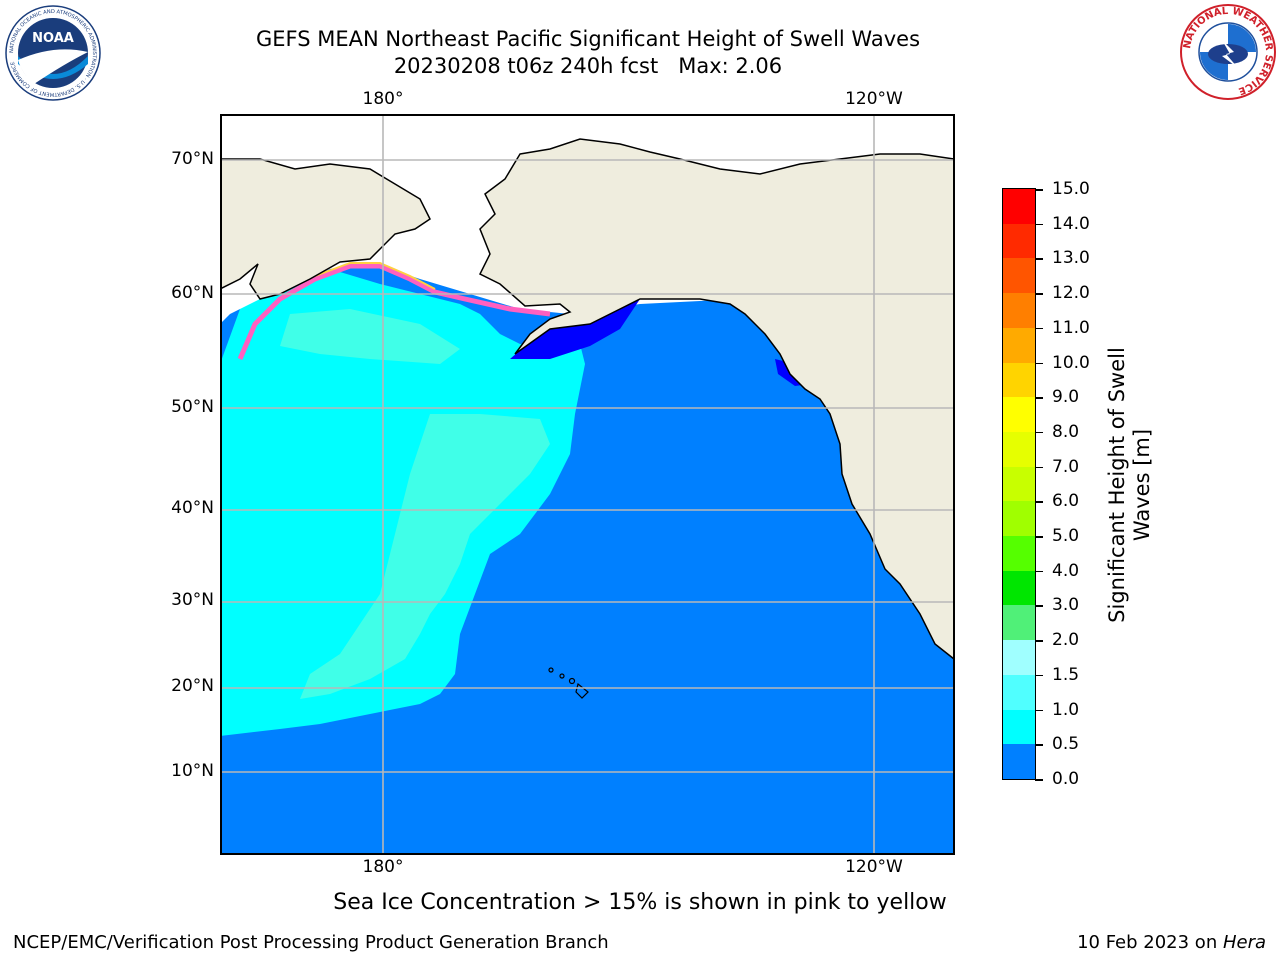 The height and width of the screenshot is (960, 1280). What do you see at coordinates (1066, 744) in the screenshot?
I see `colorbar-tick-label: 0.5` at bounding box center [1066, 744].